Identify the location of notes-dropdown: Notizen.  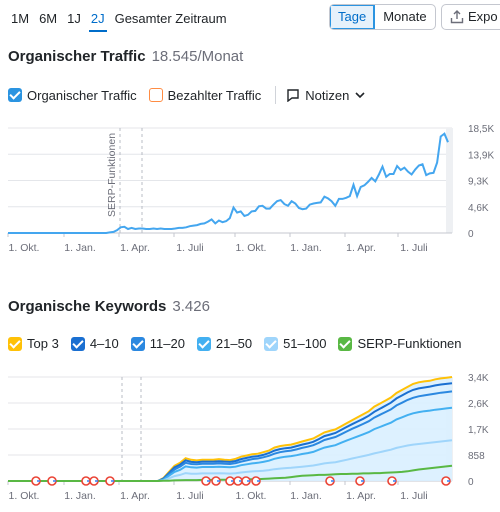
(329, 95).